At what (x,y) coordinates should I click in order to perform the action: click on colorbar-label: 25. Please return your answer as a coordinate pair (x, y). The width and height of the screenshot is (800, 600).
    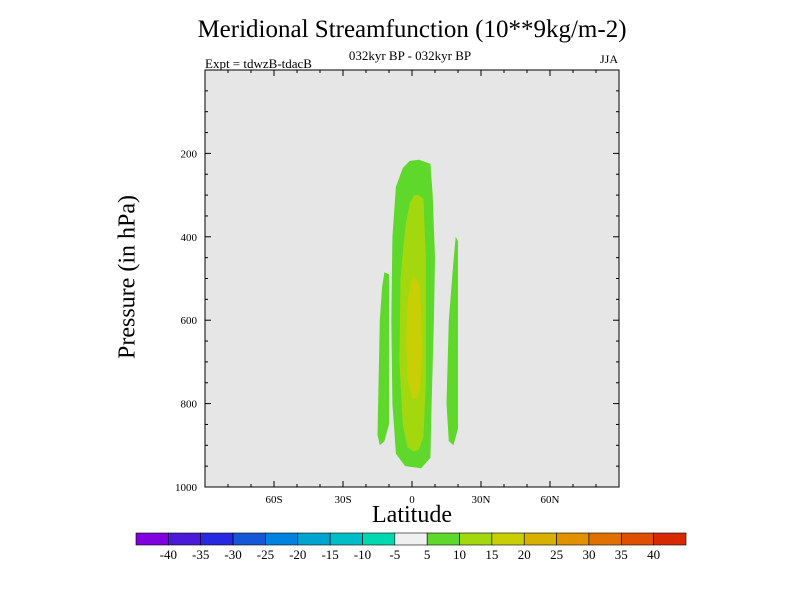
    Looking at the image, I should click on (556, 554).